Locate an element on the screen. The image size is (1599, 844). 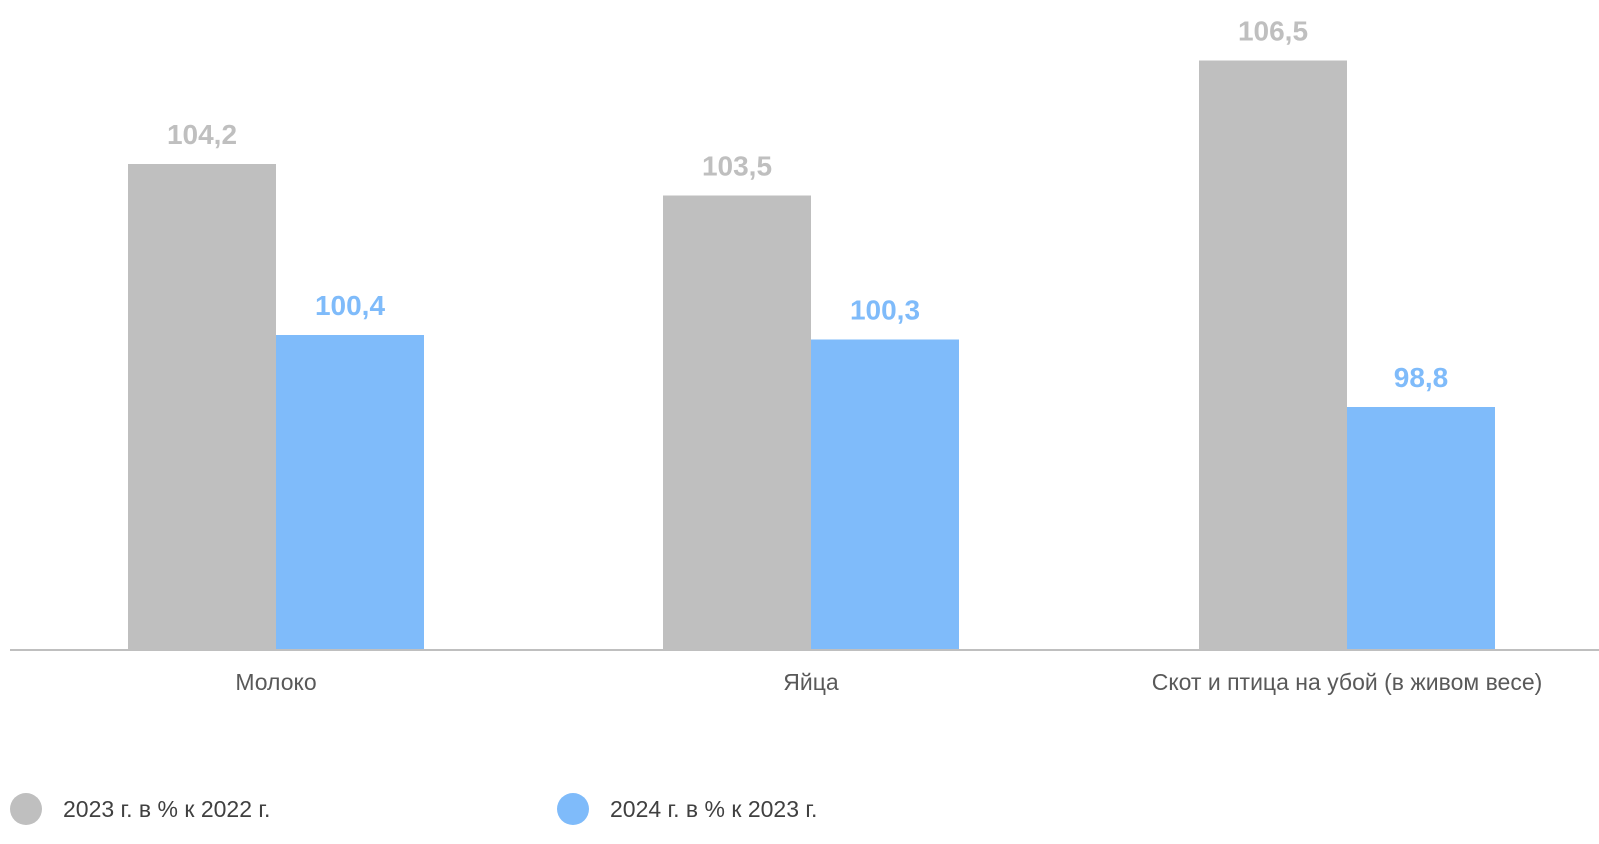
data-label-series1-1: 104,2 is located at coordinates (202, 134).